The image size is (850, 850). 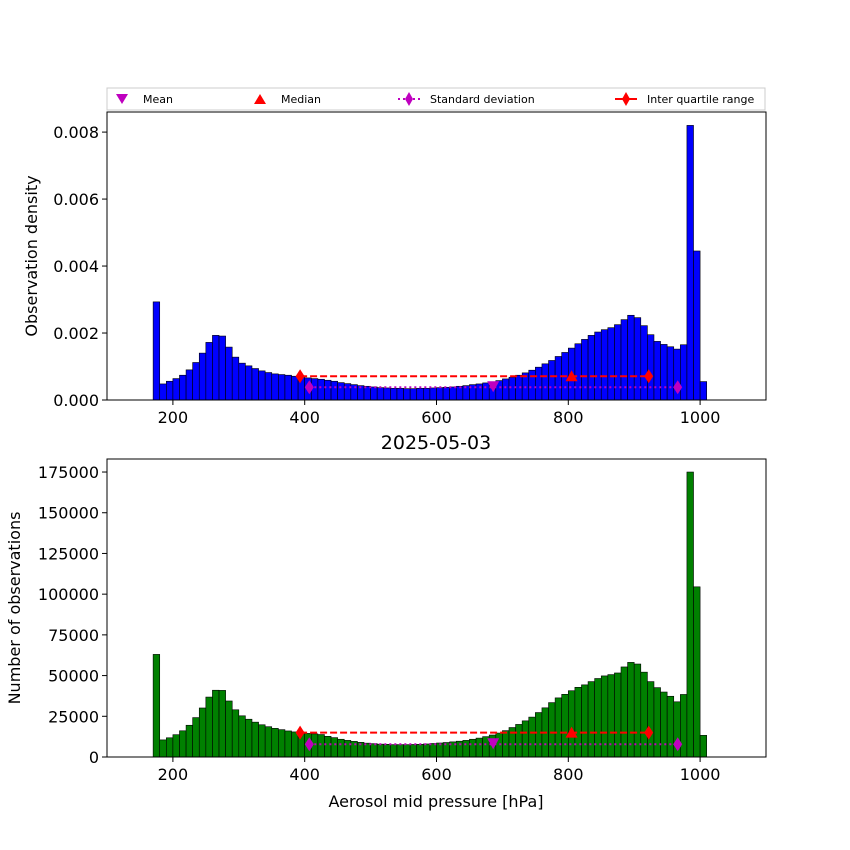 I want to click on legend-iqr: Inter quartile range, so click(x=684, y=99).